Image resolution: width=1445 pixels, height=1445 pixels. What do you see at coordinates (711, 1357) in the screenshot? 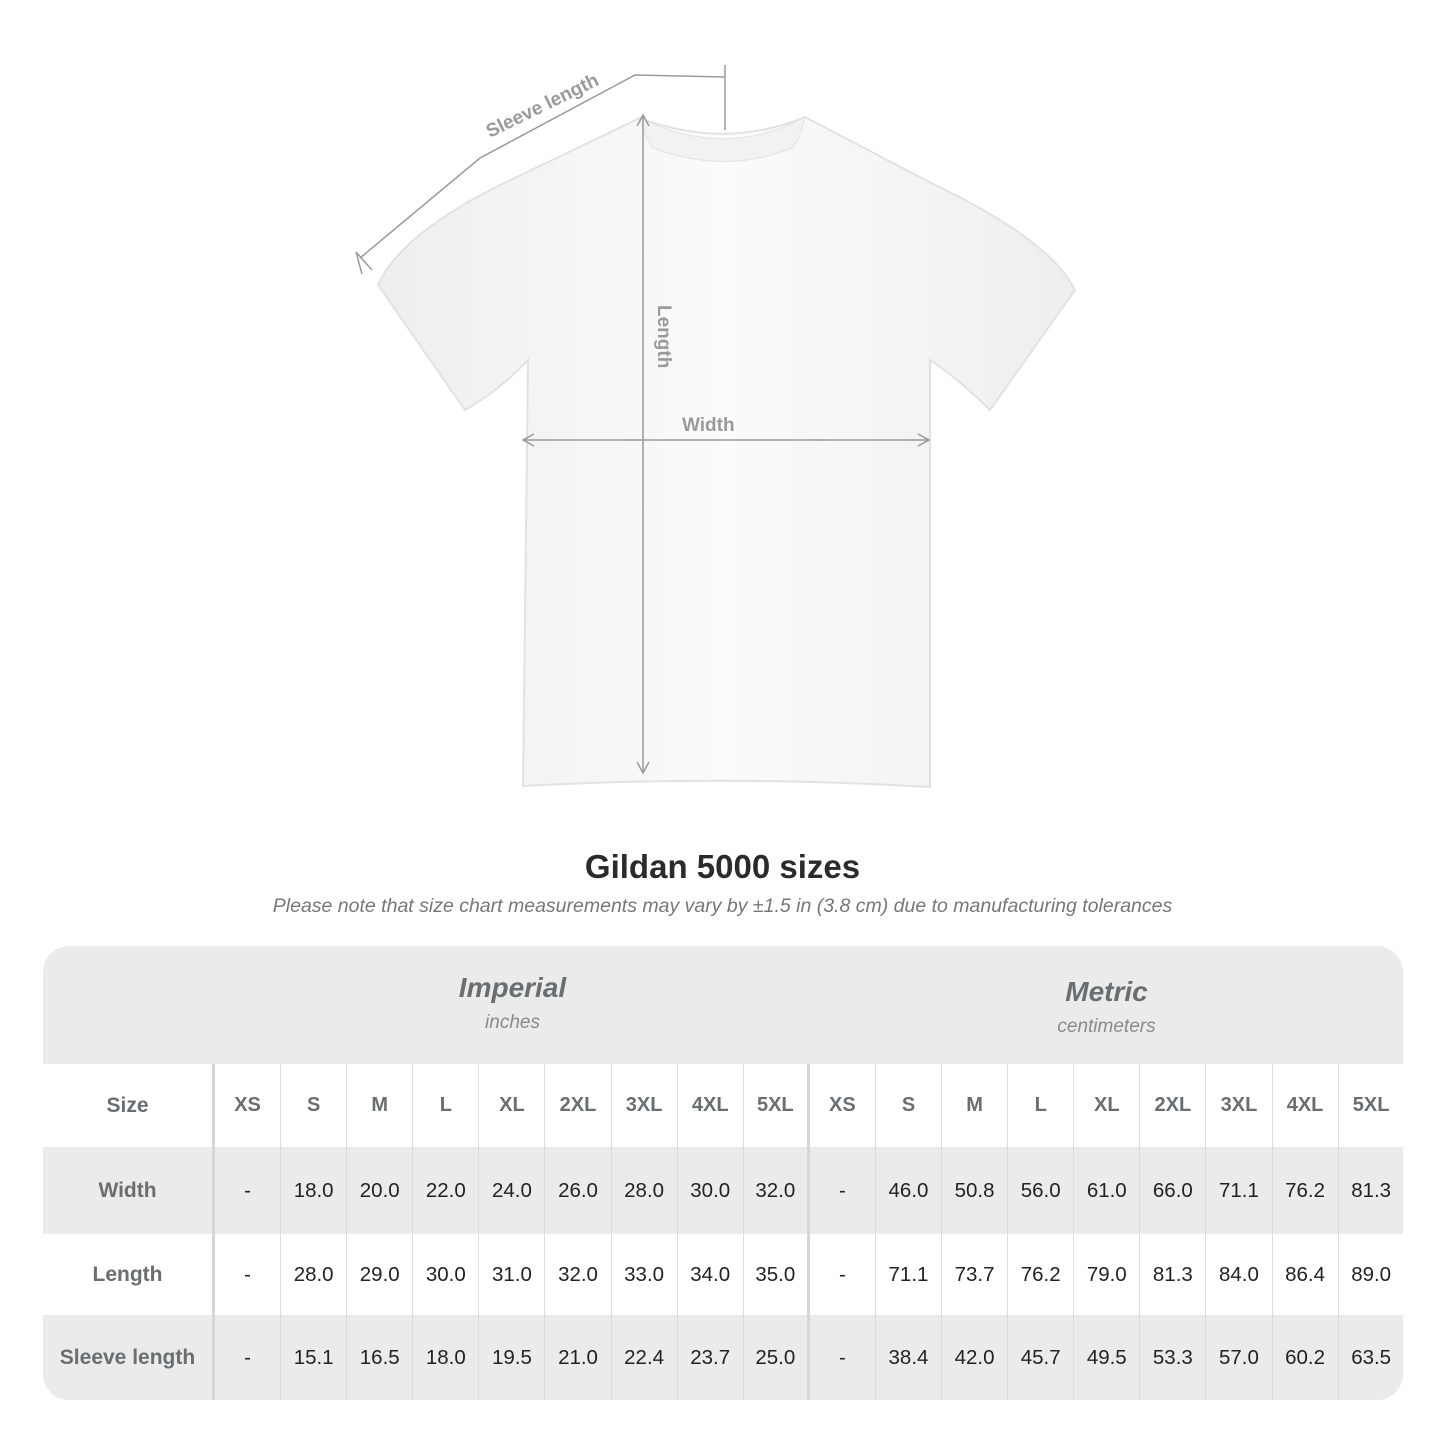
I see `imperial-value: 23.7` at bounding box center [711, 1357].